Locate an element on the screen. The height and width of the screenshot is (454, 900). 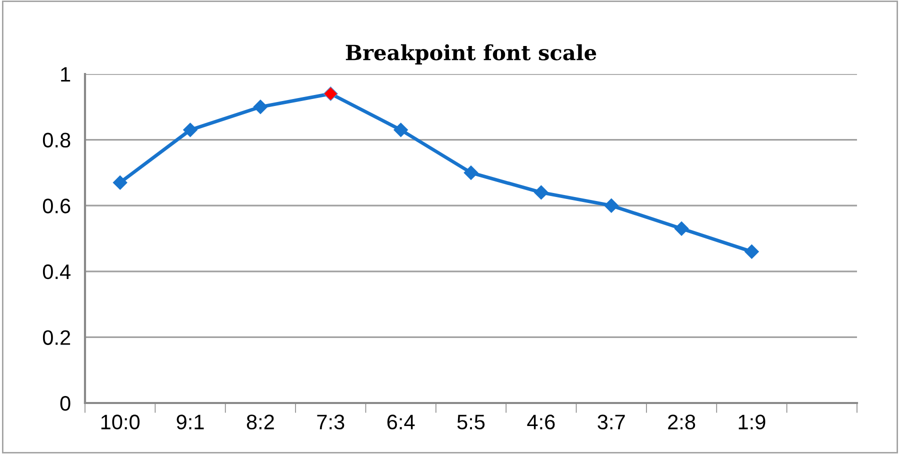
x-tick-label: 4:6 is located at coordinates (541, 422).